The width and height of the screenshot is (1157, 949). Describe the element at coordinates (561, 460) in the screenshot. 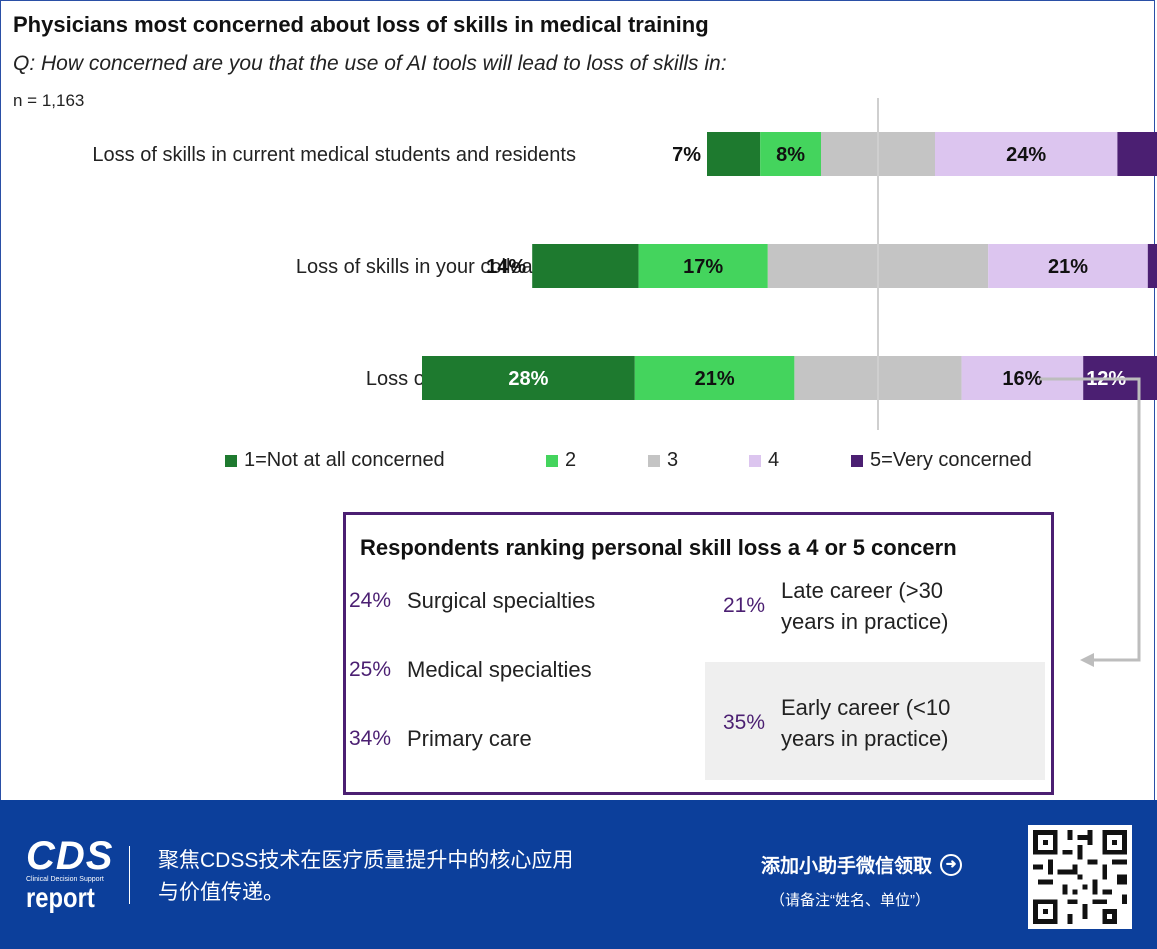

I see `legend-item-2: 2` at that location.